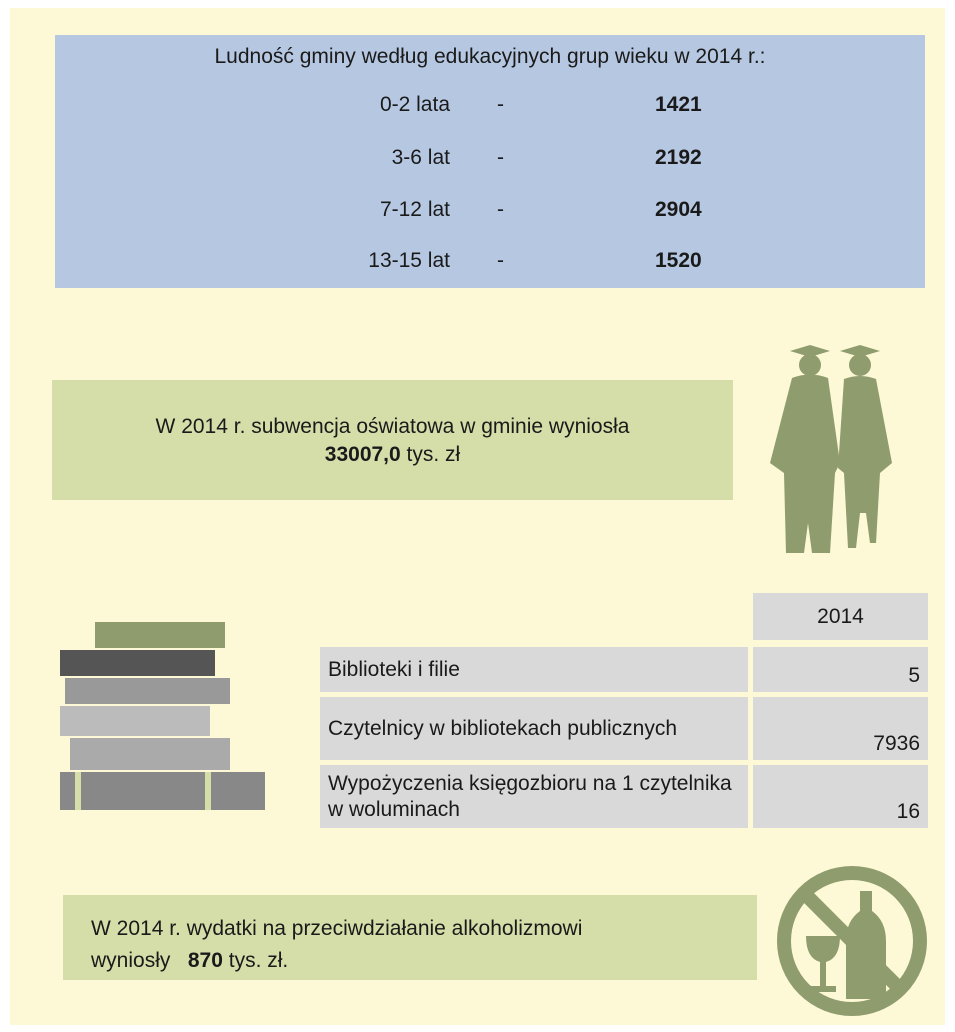  I want to click on books-icon, so click(162, 716).